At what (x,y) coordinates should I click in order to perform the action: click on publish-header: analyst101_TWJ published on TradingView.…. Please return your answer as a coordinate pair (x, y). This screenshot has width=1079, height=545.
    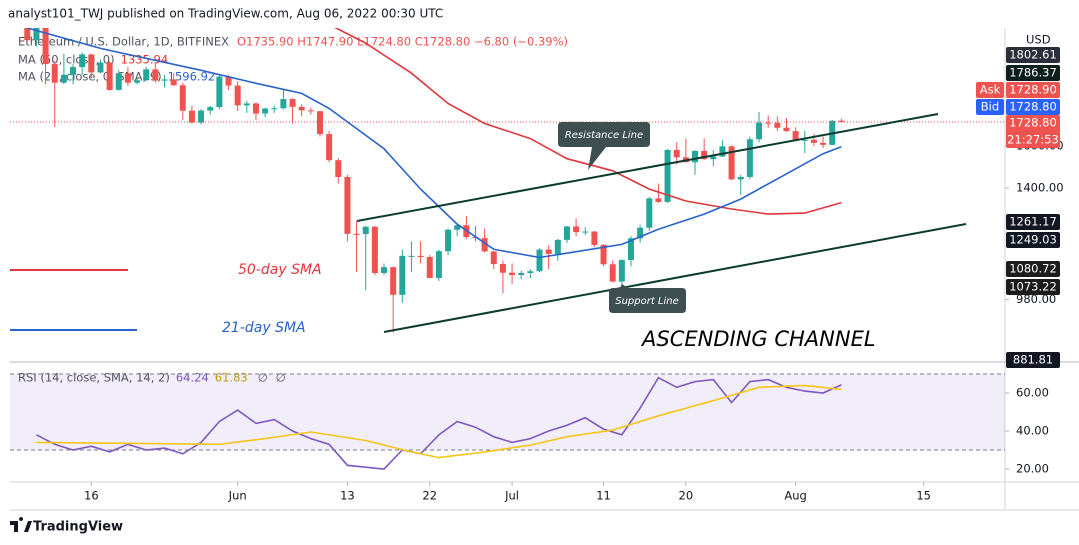
    Looking at the image, I should click on (225, 14).